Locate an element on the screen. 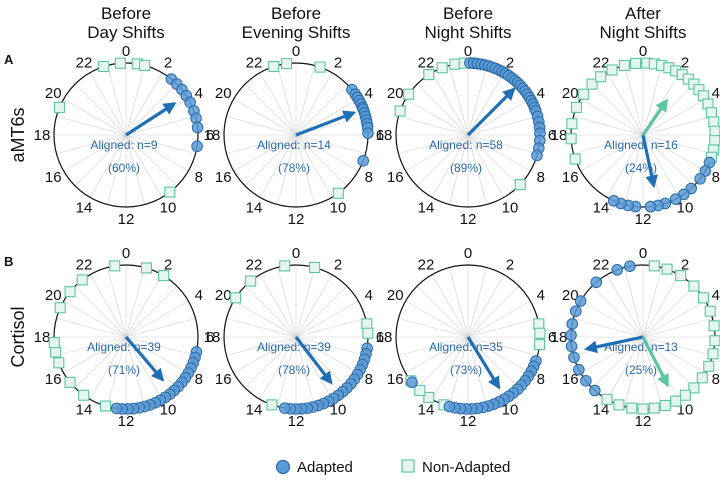 This screenshot has height=481, width=720. polar-panel: 0 2 4 6 8 10 12 14 16 18 20 22 Aligned: n=14 (78%) is located at coordinates (294, 135).